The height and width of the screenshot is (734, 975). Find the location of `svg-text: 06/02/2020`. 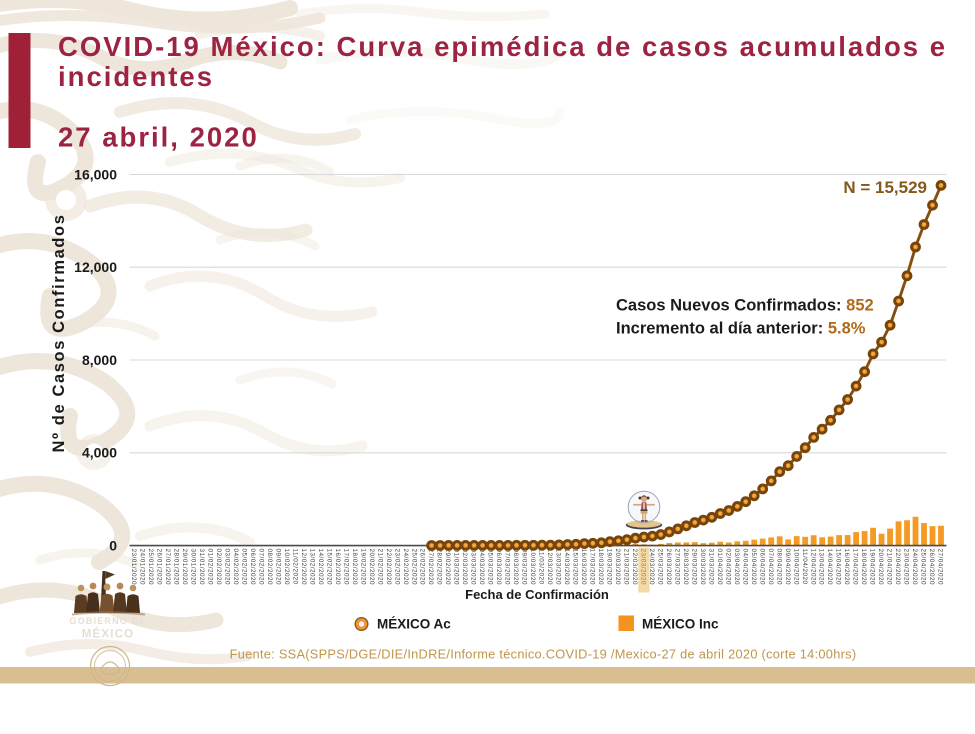

svg-text: 06/02/2020 is located at coordinates (252, 567).